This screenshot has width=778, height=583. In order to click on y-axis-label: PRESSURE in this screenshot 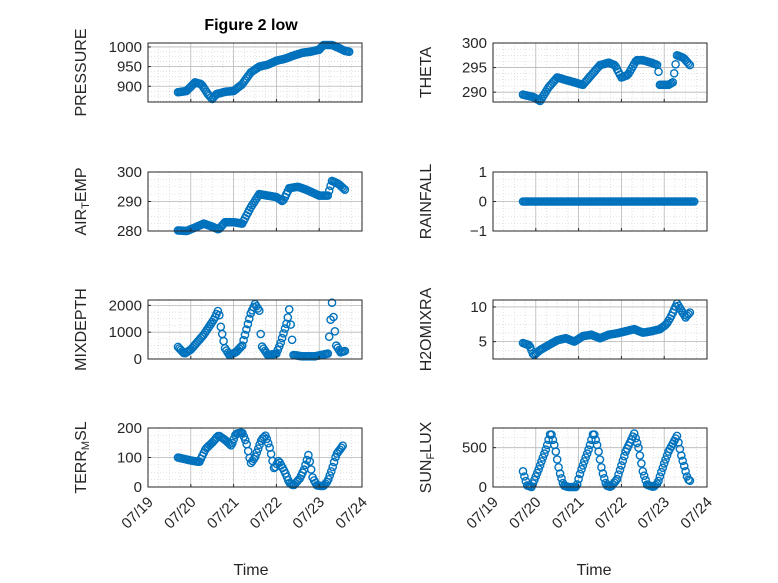, I will do `click(81, 72)`.